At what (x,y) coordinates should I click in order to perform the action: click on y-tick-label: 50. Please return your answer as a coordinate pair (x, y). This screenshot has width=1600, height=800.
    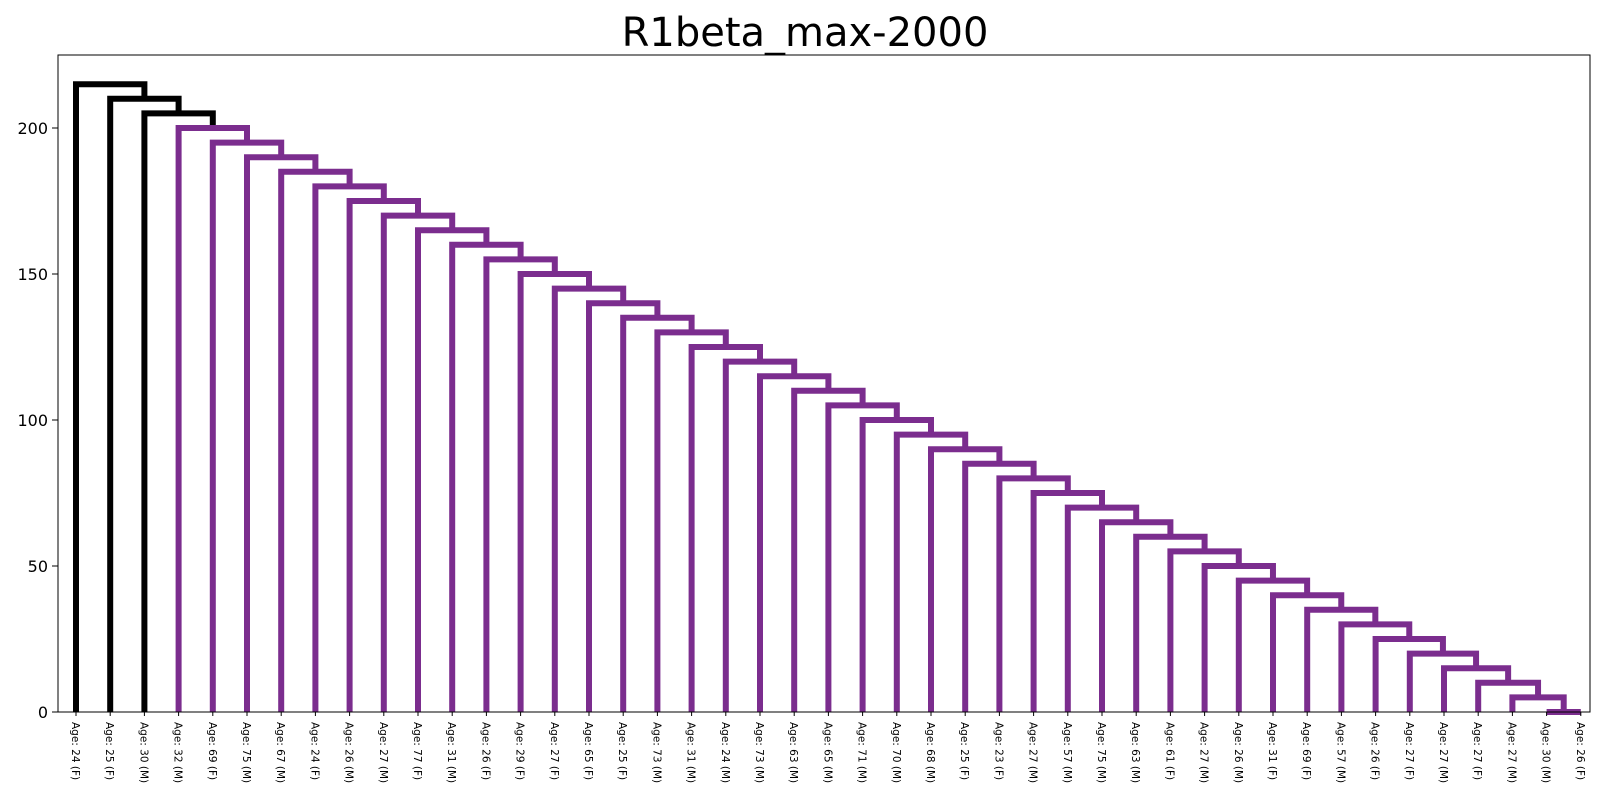
    Looking at the image, I should click on (38, 566).